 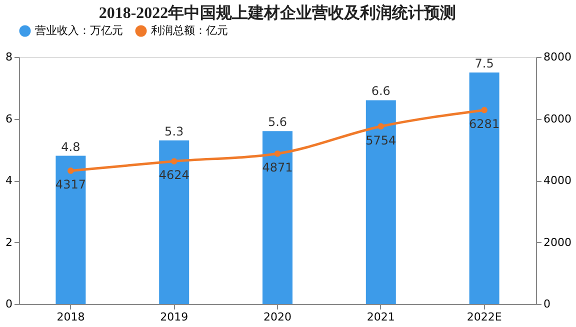 What do you see at coordinates (277, 167) in the screenshot?
I see `data-label: 4871` at bounding box center [277, 167].